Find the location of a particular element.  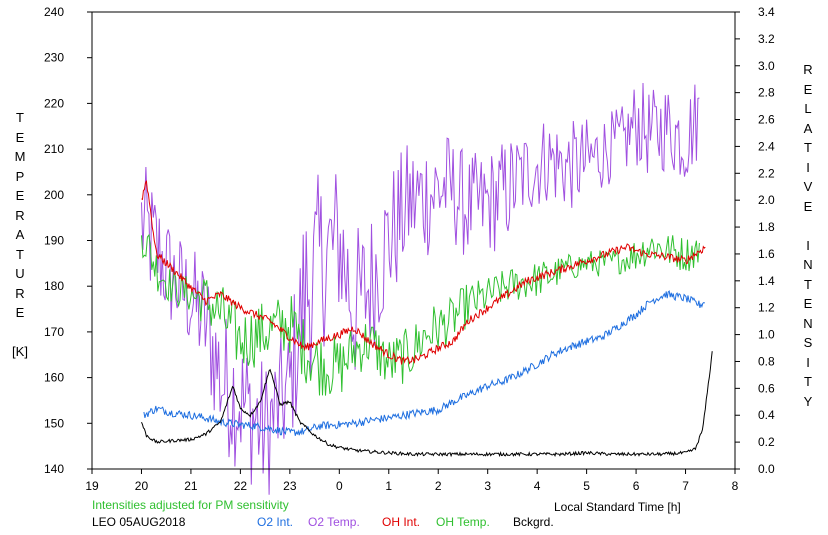

x-tick-label: 20 is located at coordinates (142, 486).